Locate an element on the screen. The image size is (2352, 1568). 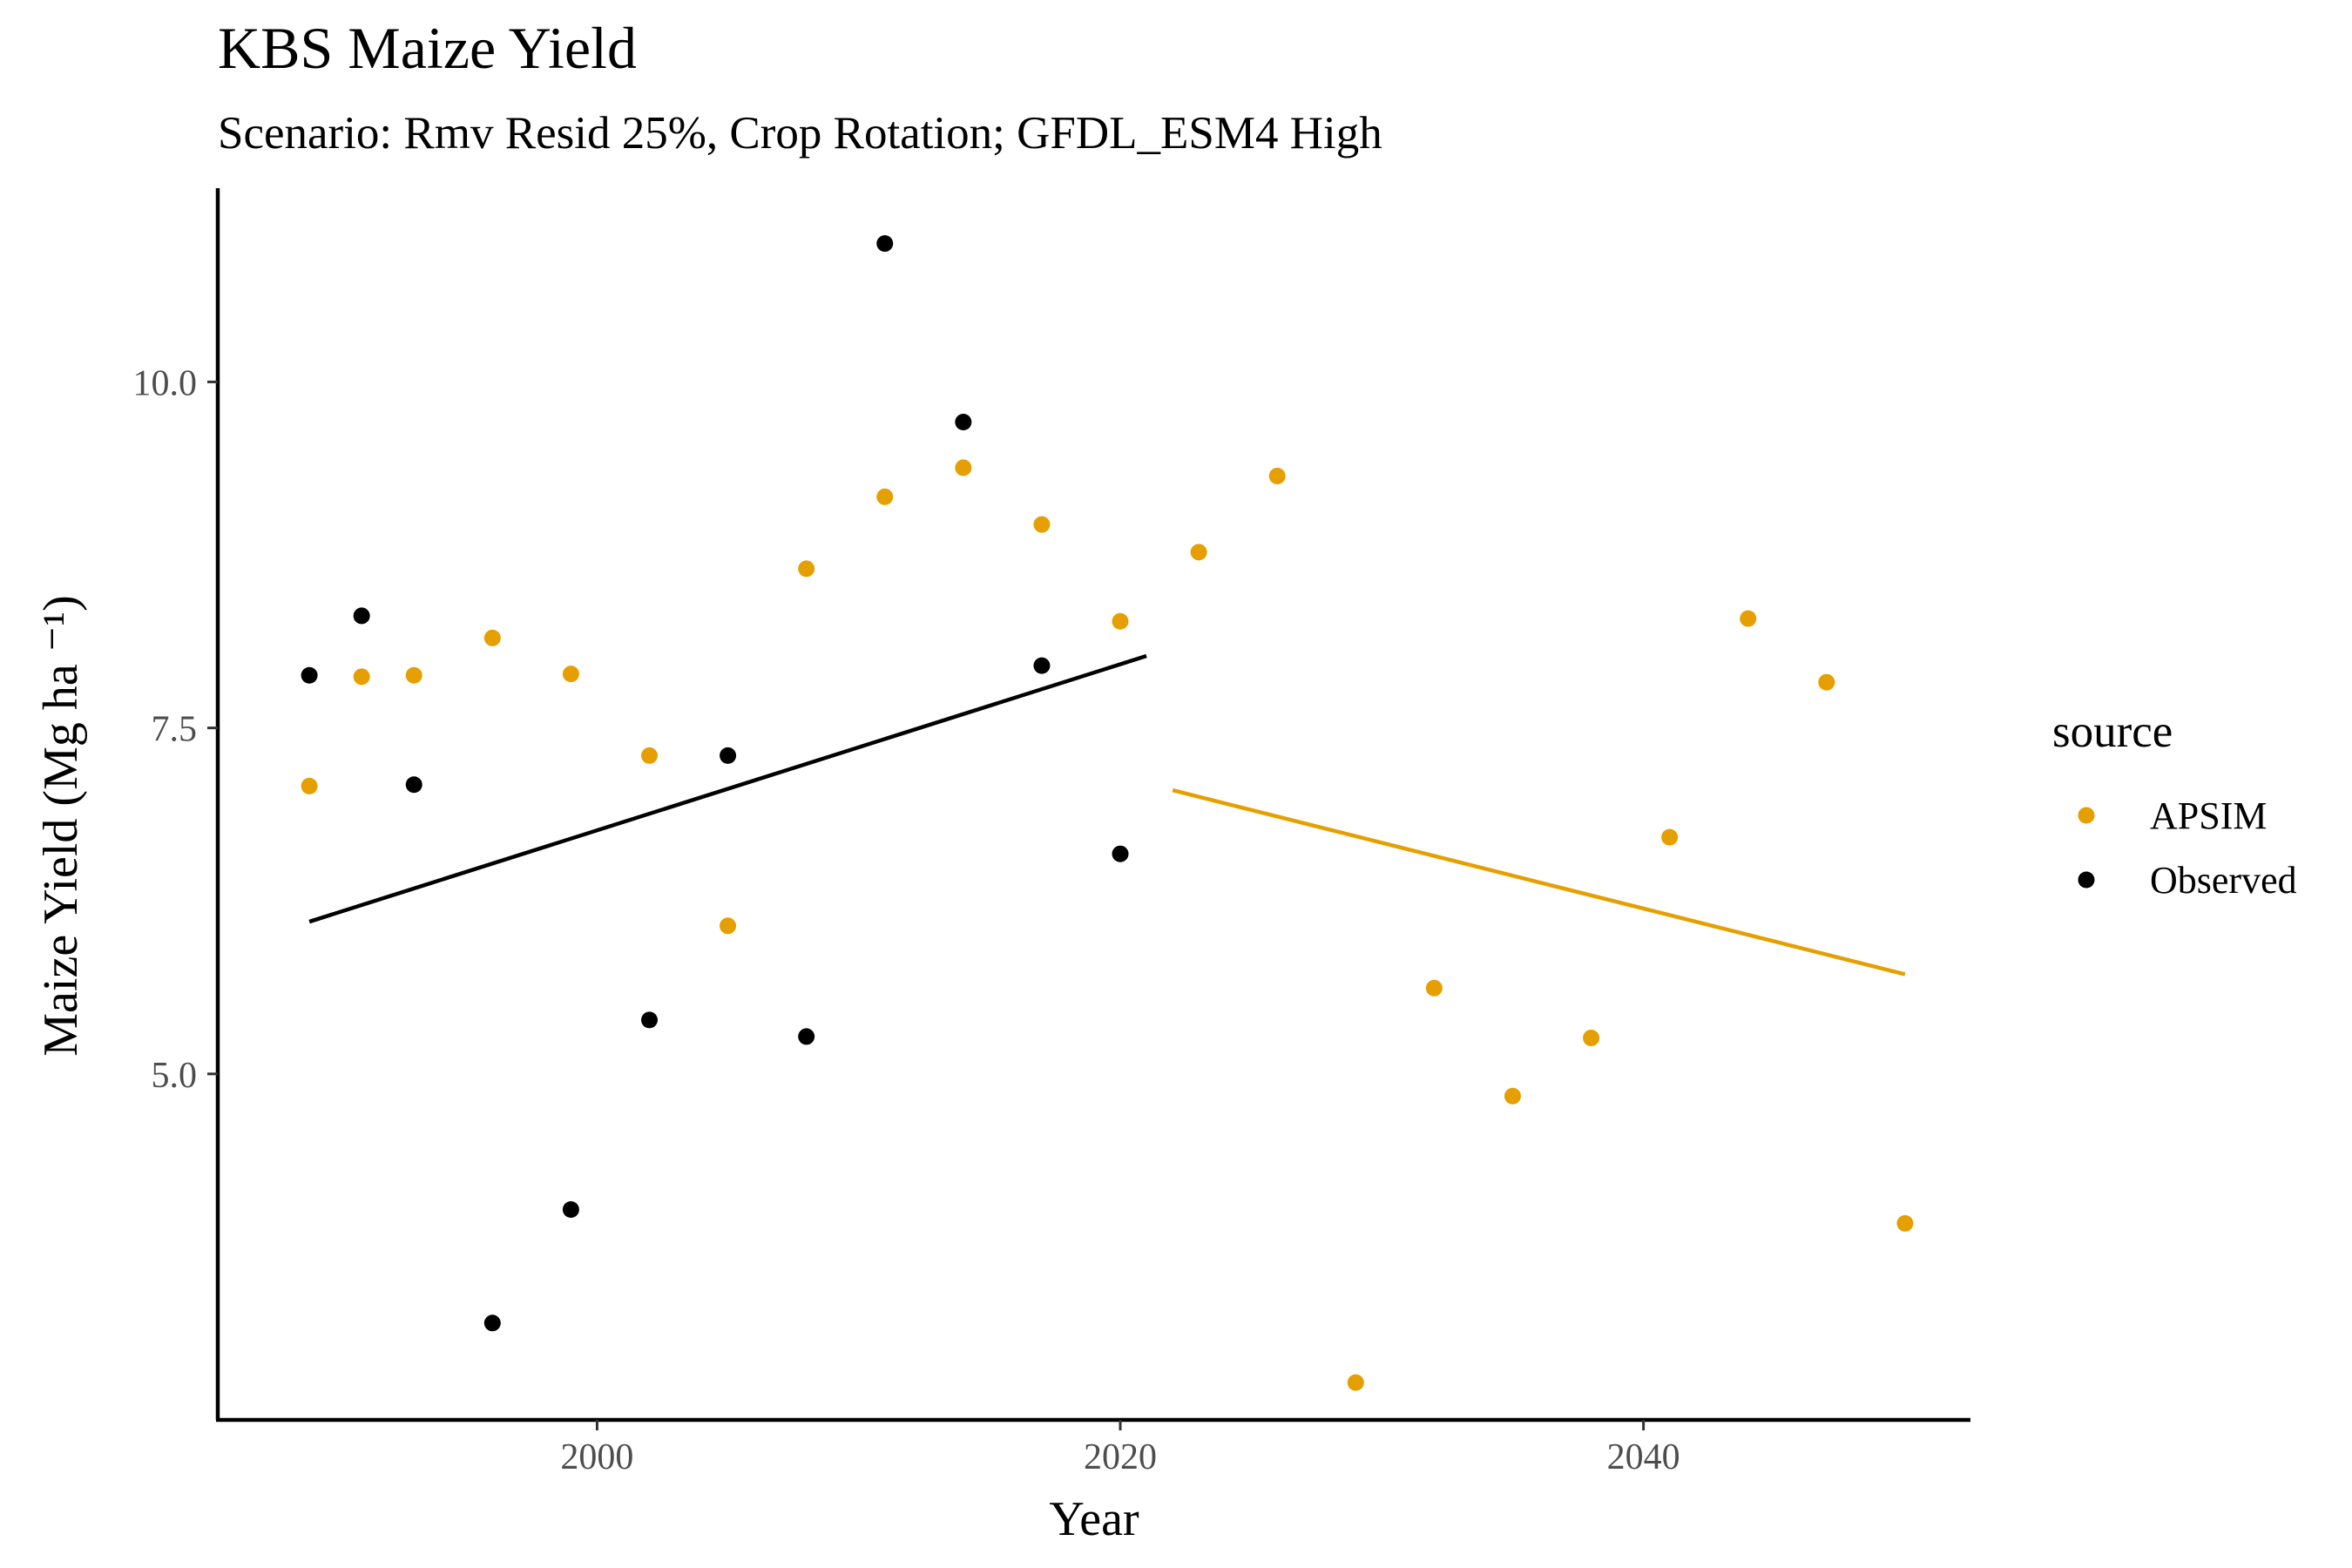
y-ticks: 5.0 7.5 10.0 is located at coordinates (175, 729).